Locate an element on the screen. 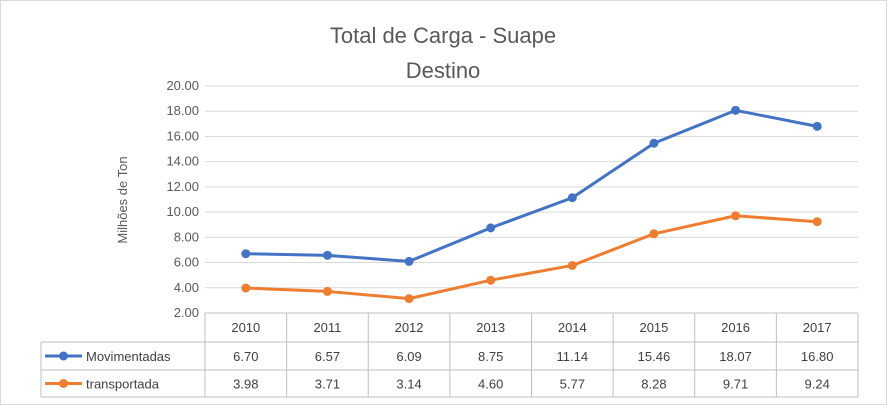 The width and height of the screenshot is (887, 405). y-tick-label: 10.00 is located at coordinates (182, 211).